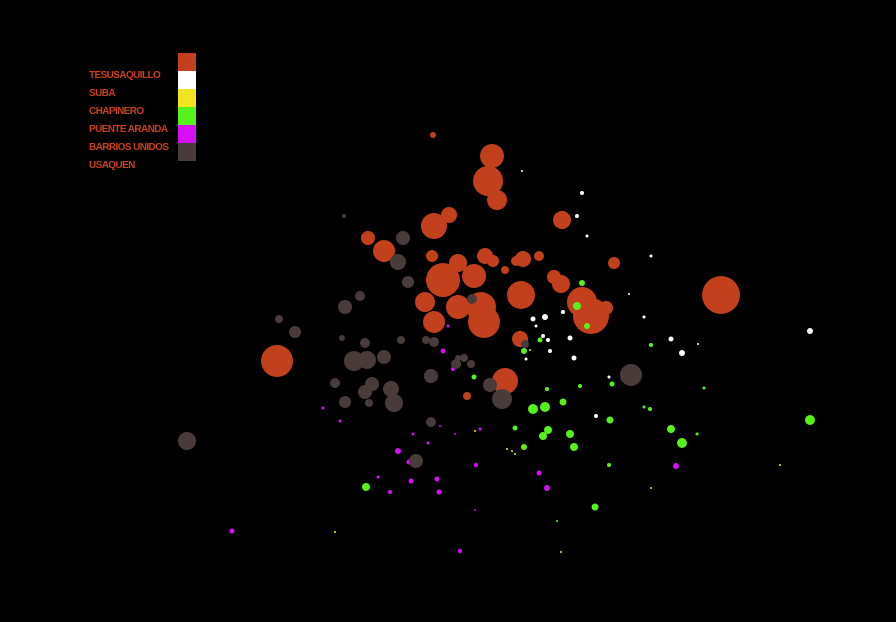 The height and width of the screenshot is (622, 896). Describe the element at coordinates (128, 129) in the screenshot. I see `legend-label: PUENTE ARANDA` at that location.